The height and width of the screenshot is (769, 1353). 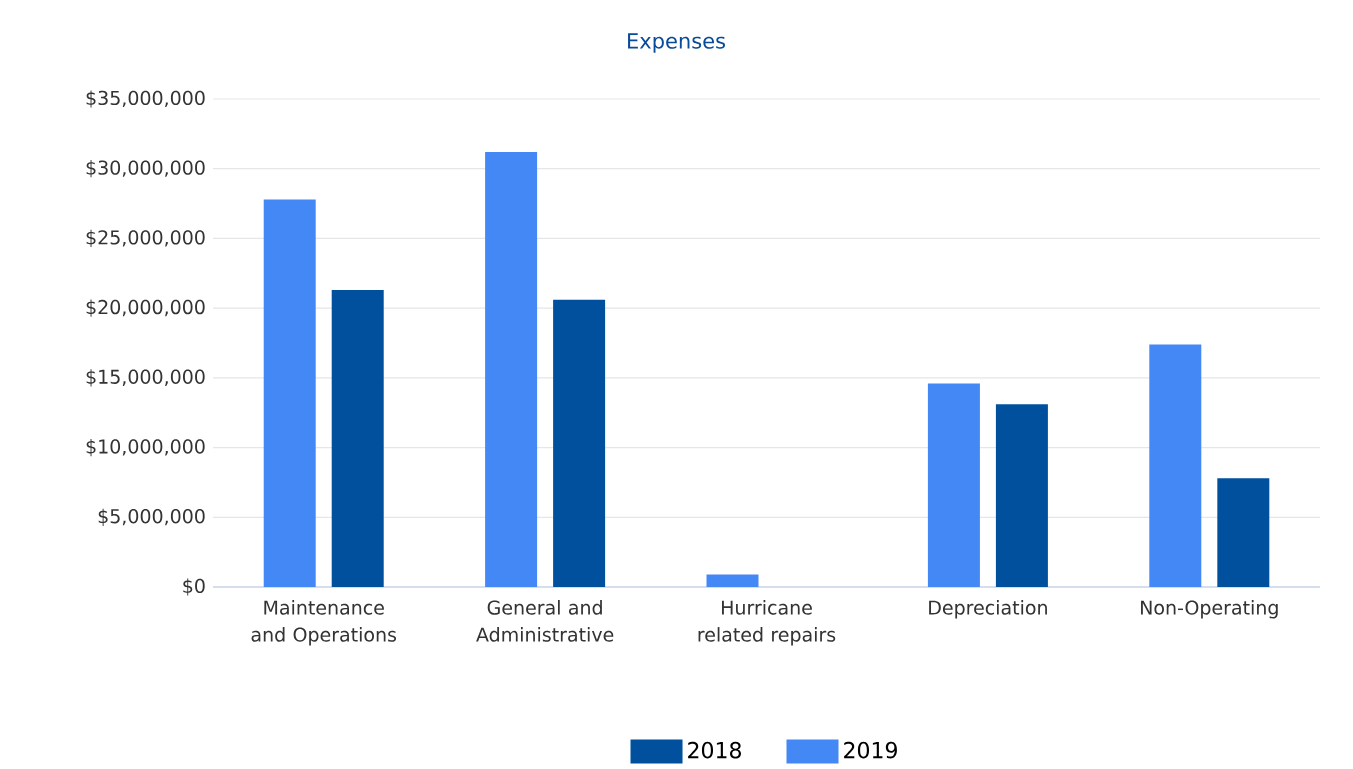 I want to click on x-tick-label: Non-Operating, so click(x=1209, y=609).